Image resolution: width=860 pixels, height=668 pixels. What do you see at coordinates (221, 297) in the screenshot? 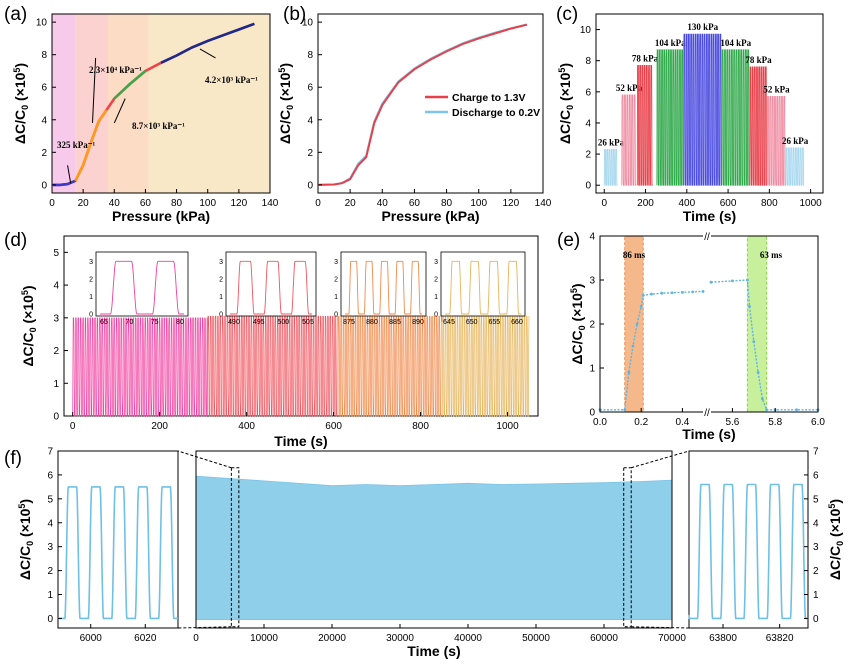
I see `inset-y-tick-label: 1` at bounding box center [221, 297].